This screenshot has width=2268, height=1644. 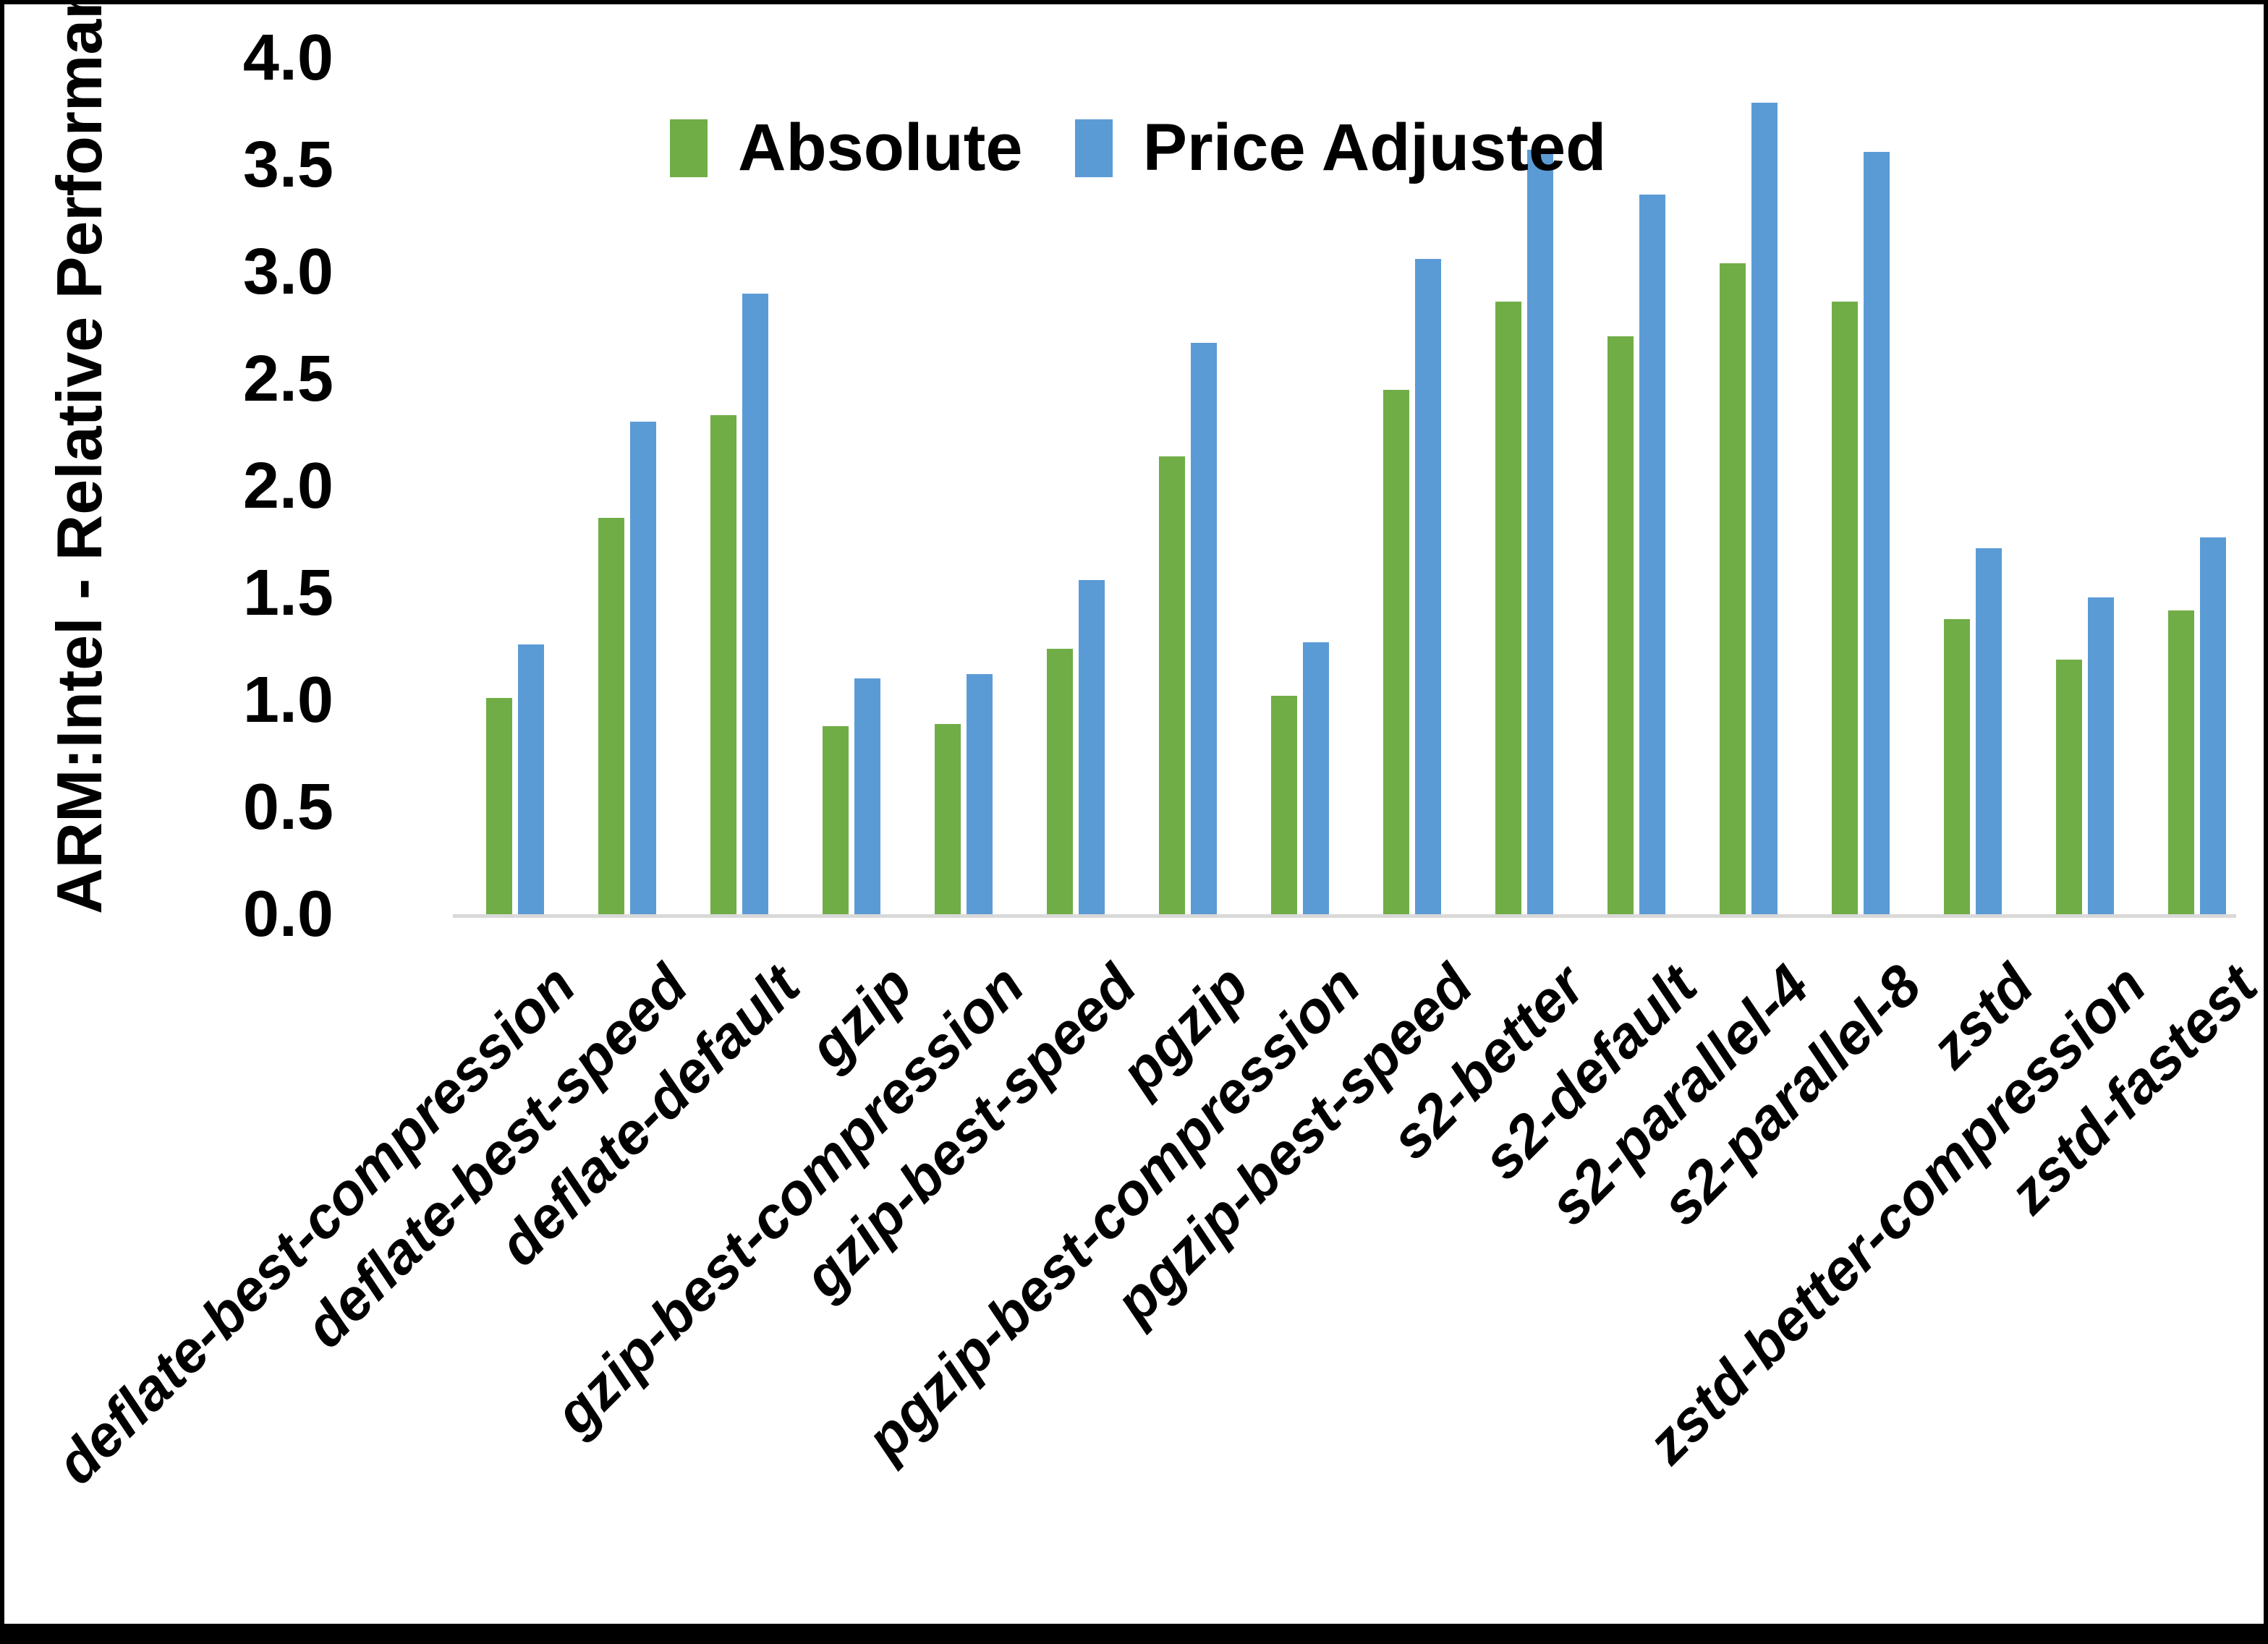 I want to click on legend-label-absolute: Absolute, so click(x=880, y=147).